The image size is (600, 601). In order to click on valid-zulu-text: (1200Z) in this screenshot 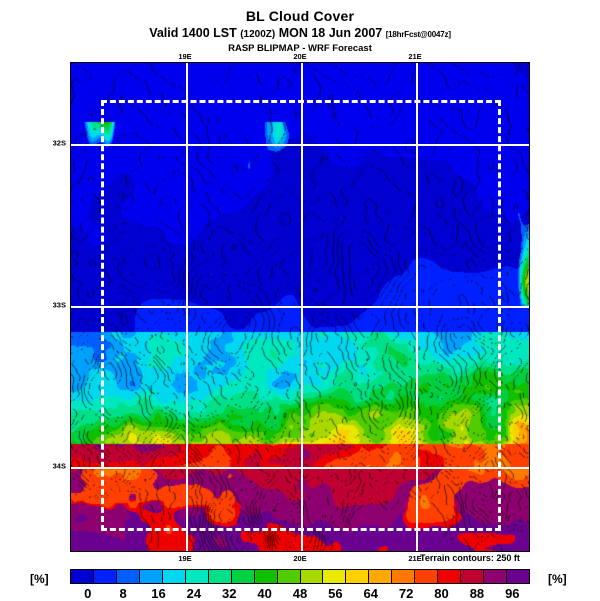, I will do `click(258, 34)`.